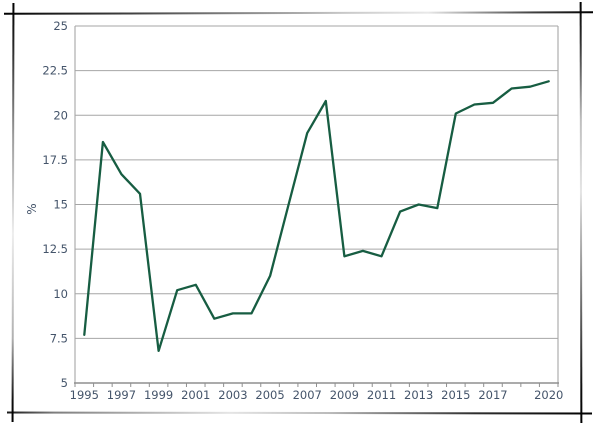  I want to click on y-tick-label: 25, so click(60, 26).